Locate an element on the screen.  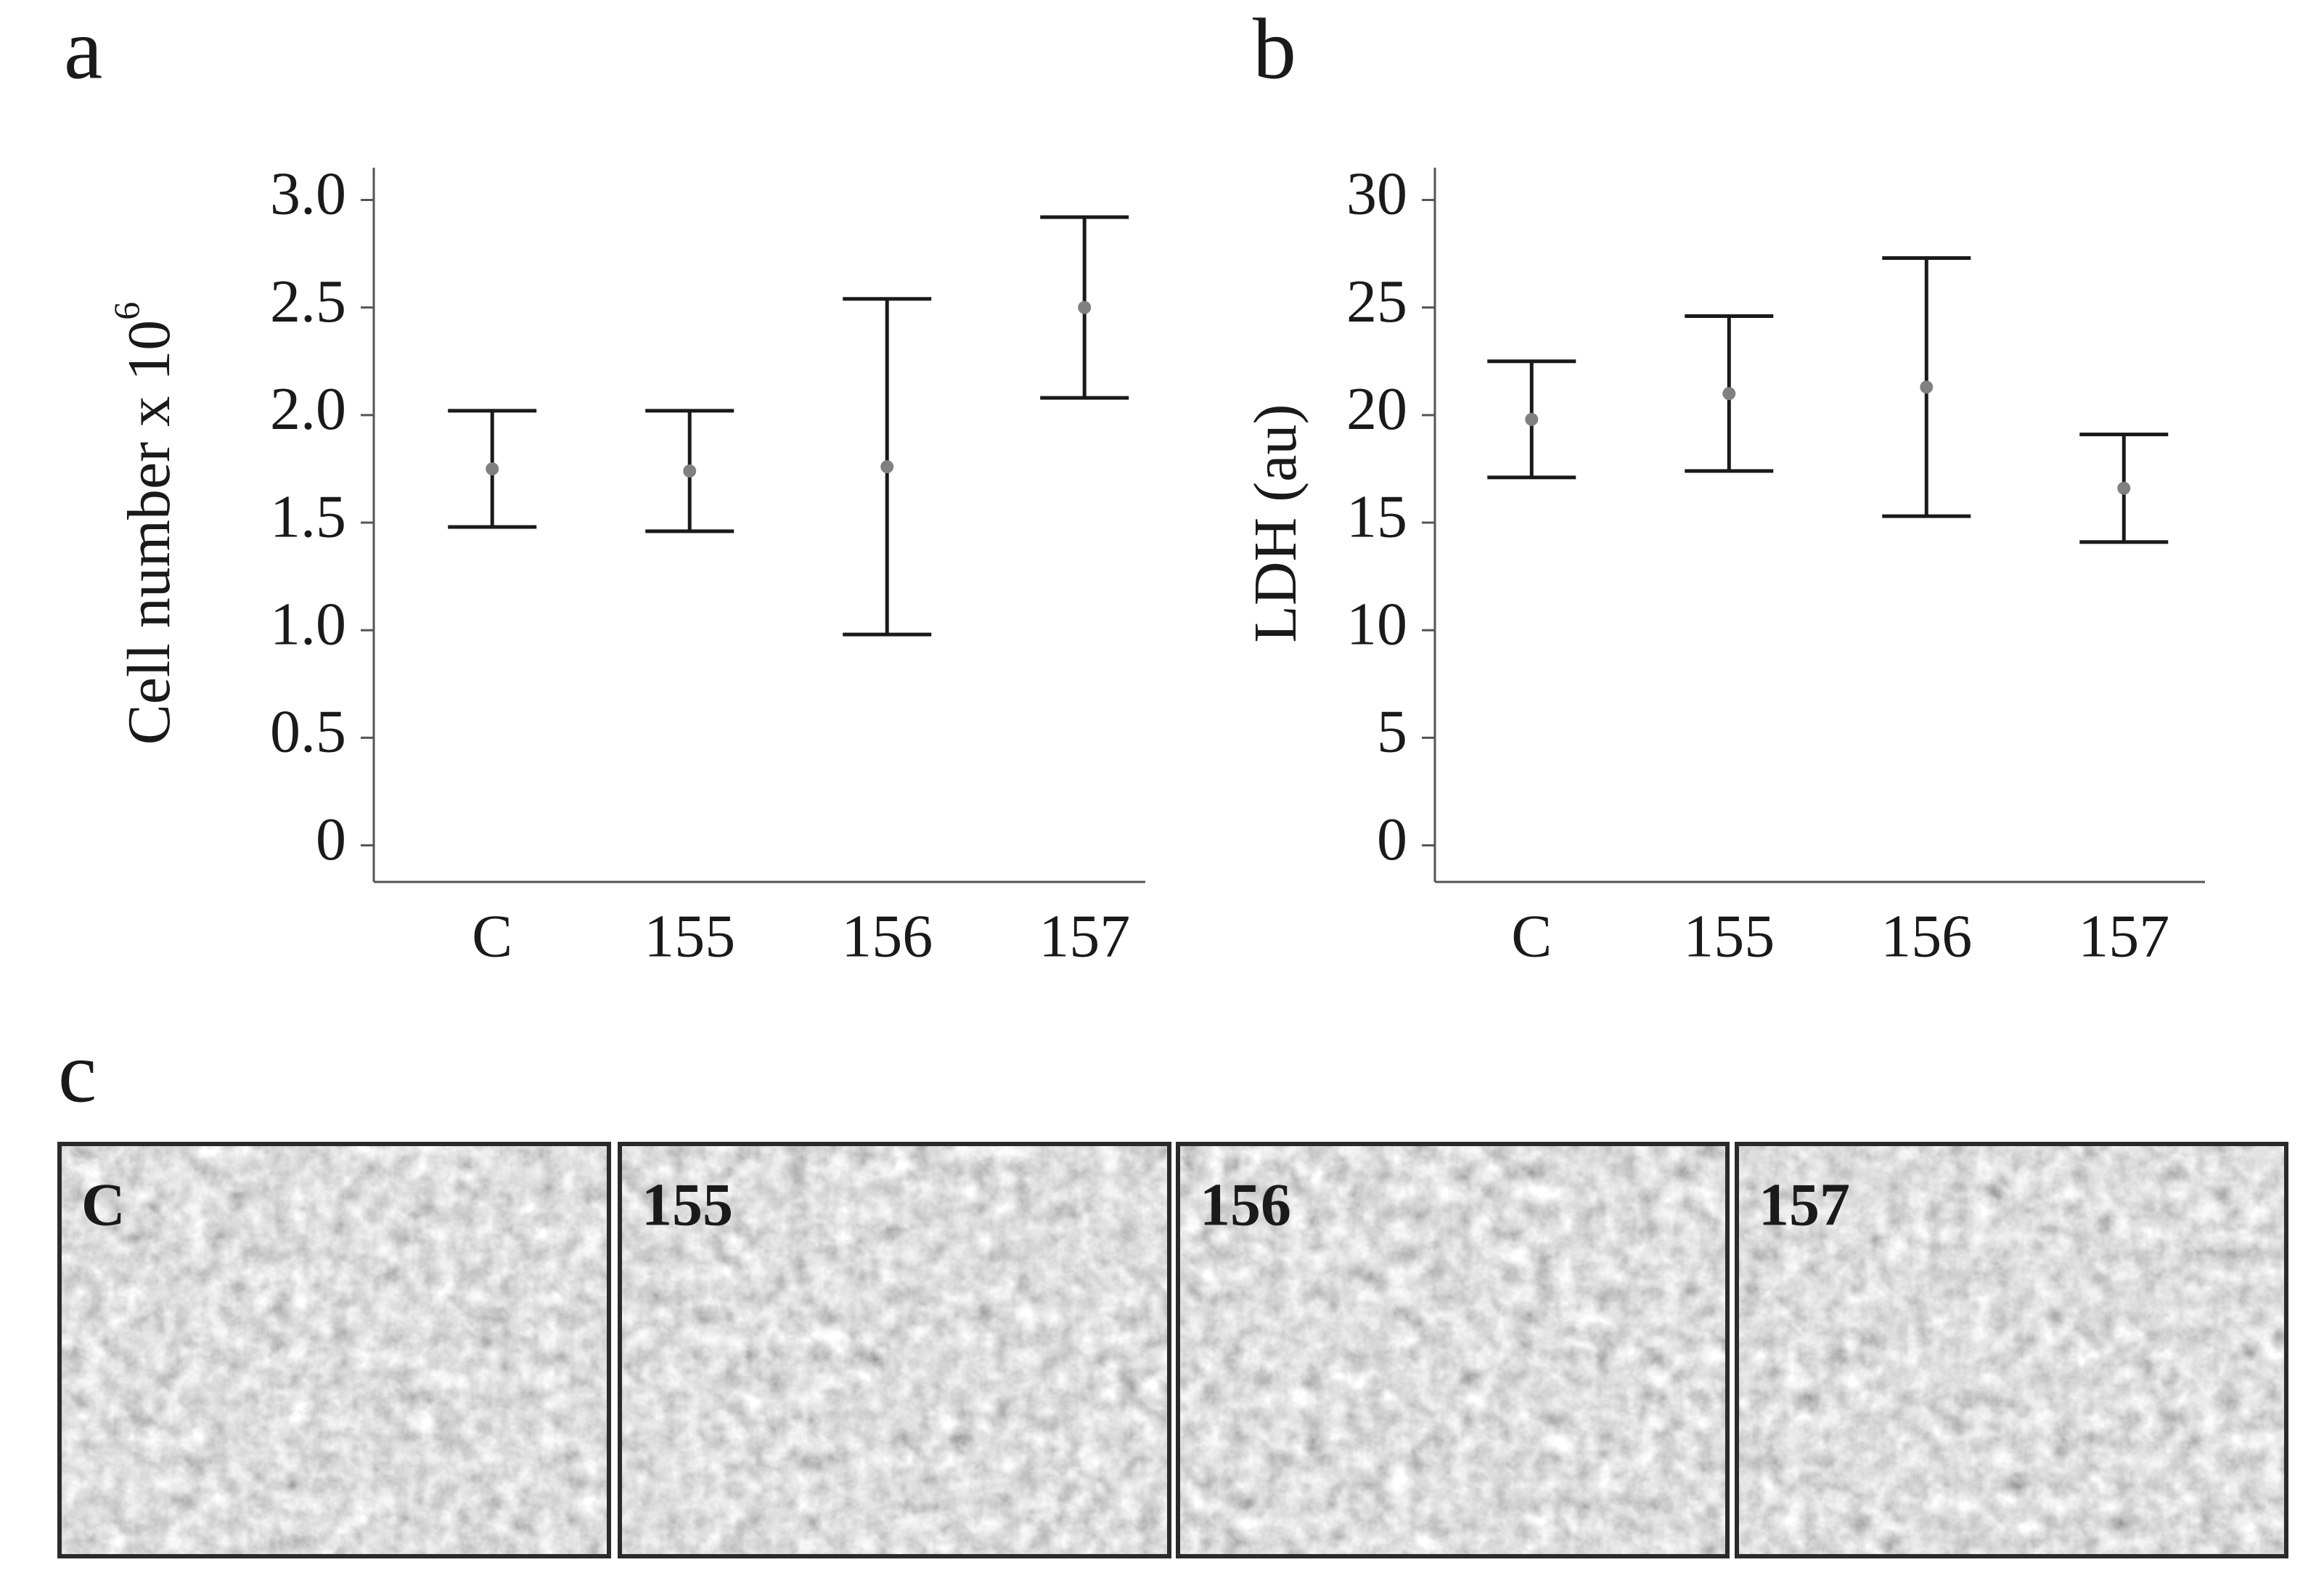
y-tick-label: 2.5 is located at coordinates (308, 301).